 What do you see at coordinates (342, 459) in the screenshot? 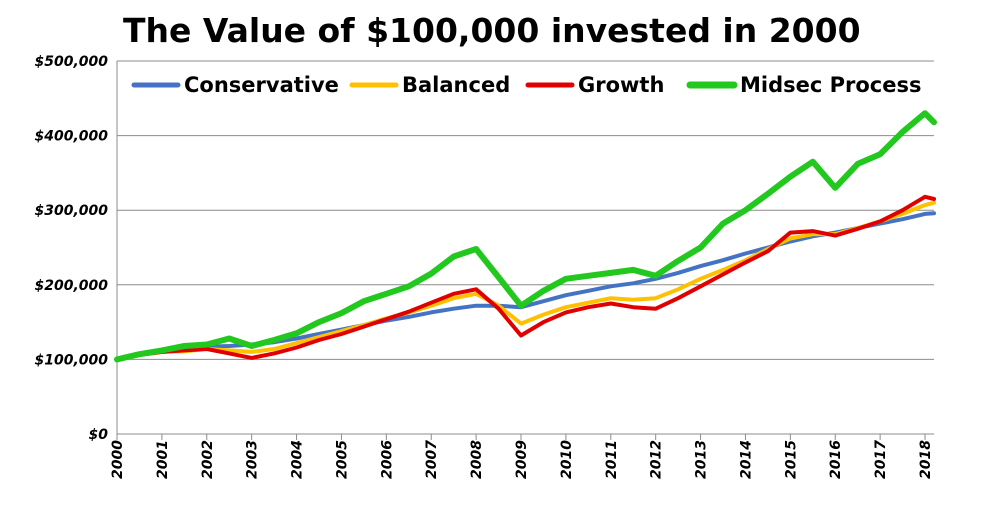
I see `x-tick-label: 2005` at bounding box center [342, 459].